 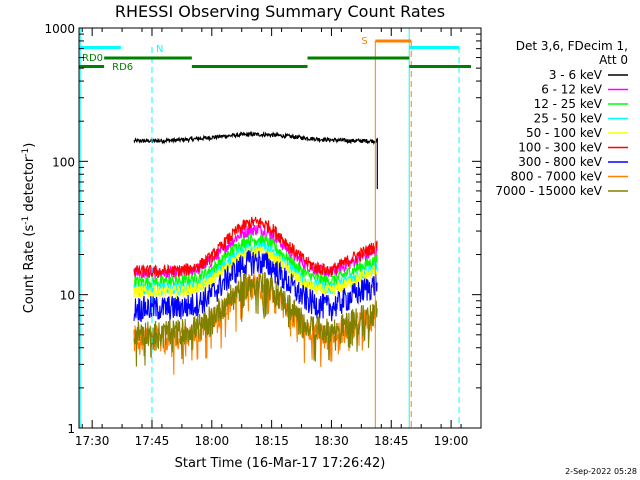 I want to click on y-axis-label: Count Rate (s-1 detector-1), so click(x=29, y=228).